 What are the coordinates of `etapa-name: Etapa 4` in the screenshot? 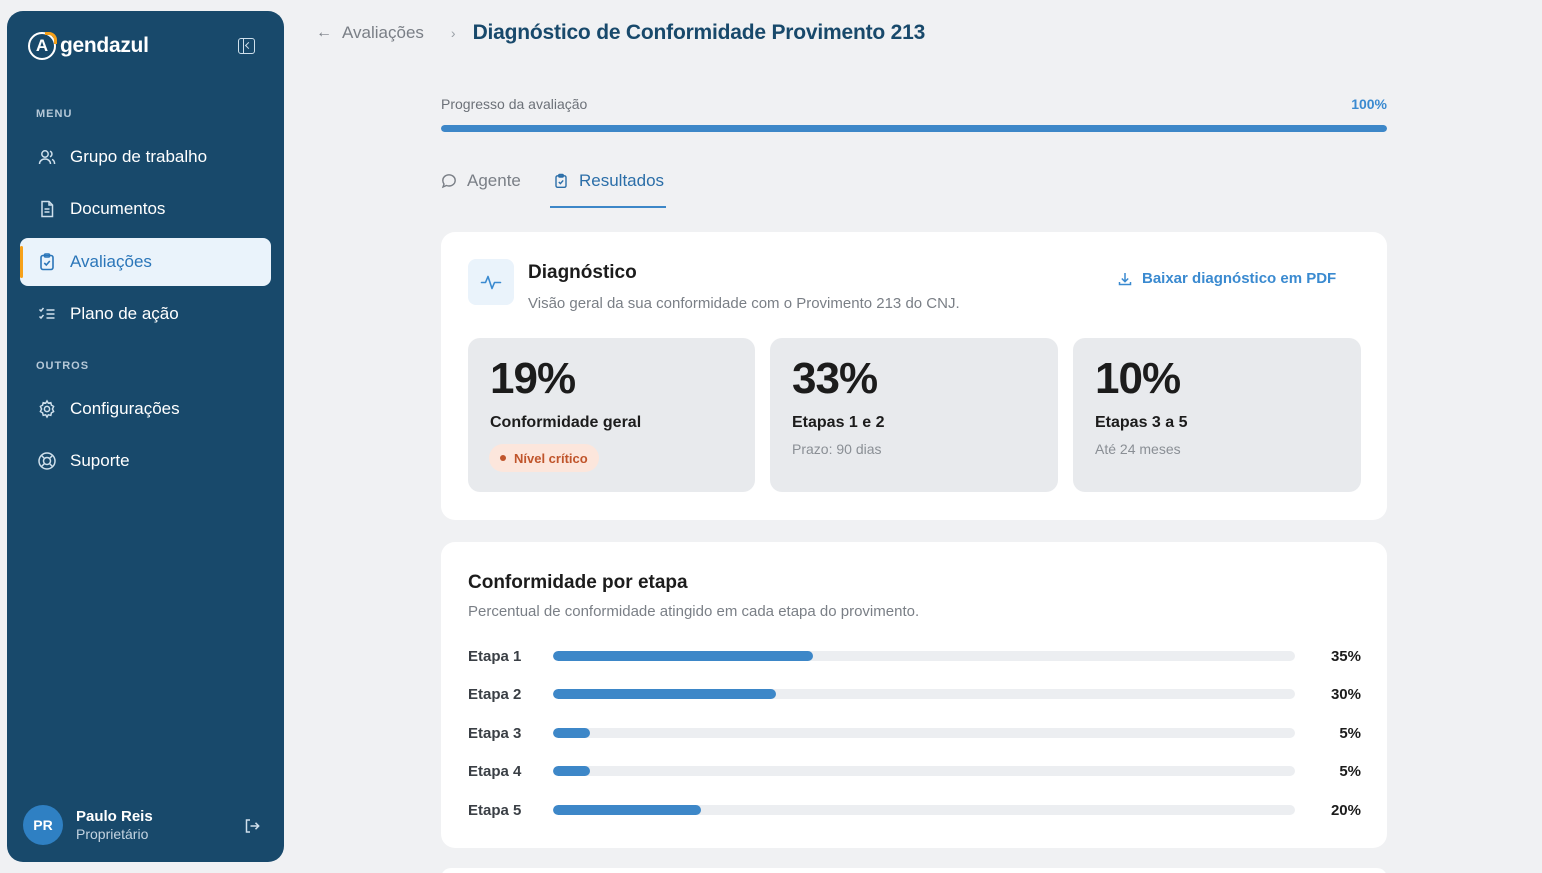 It's located at (495, 771).